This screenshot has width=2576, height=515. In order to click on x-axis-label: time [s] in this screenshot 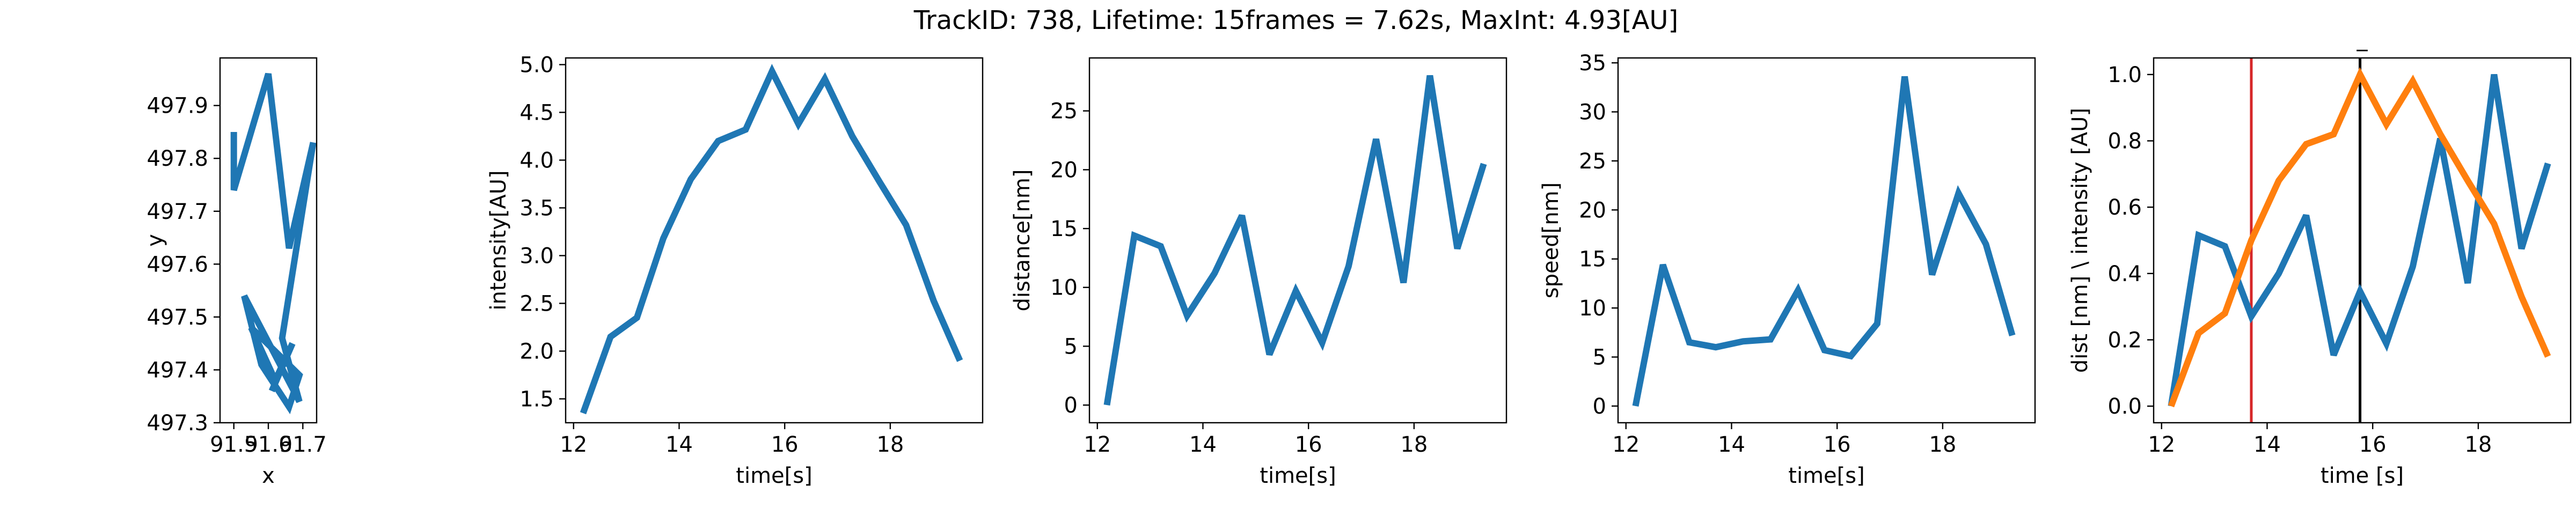, I will do `click(2362, 476)`.